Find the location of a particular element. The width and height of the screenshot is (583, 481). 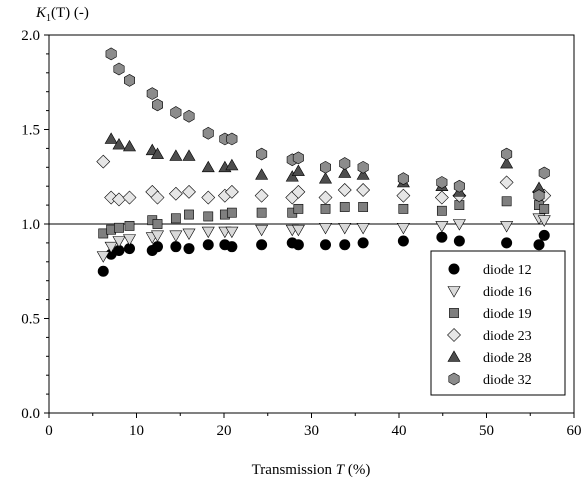

y-tick-label: 1.5 is located at coordinates (30, 131).